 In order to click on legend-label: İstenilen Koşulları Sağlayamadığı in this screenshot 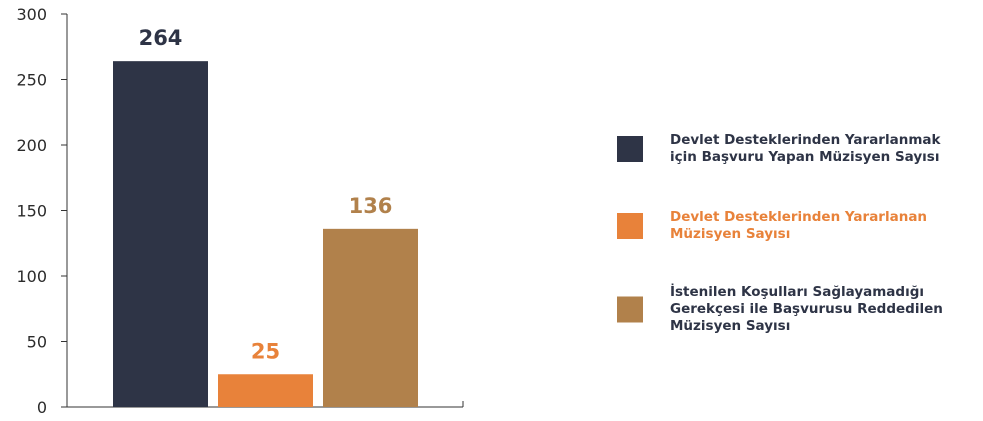, I will do `click(797, 291)`.